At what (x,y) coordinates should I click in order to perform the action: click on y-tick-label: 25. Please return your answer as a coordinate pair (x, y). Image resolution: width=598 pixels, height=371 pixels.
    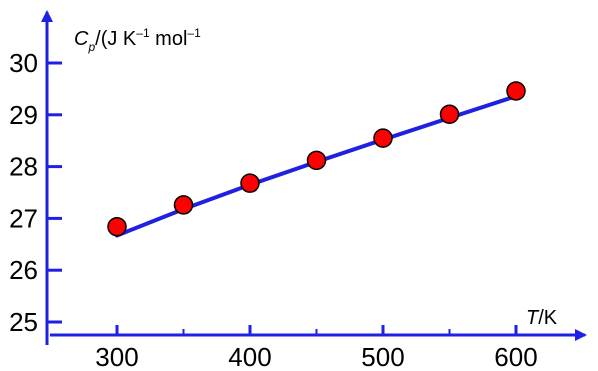
    Looking at the image, I should click on (23, 322).